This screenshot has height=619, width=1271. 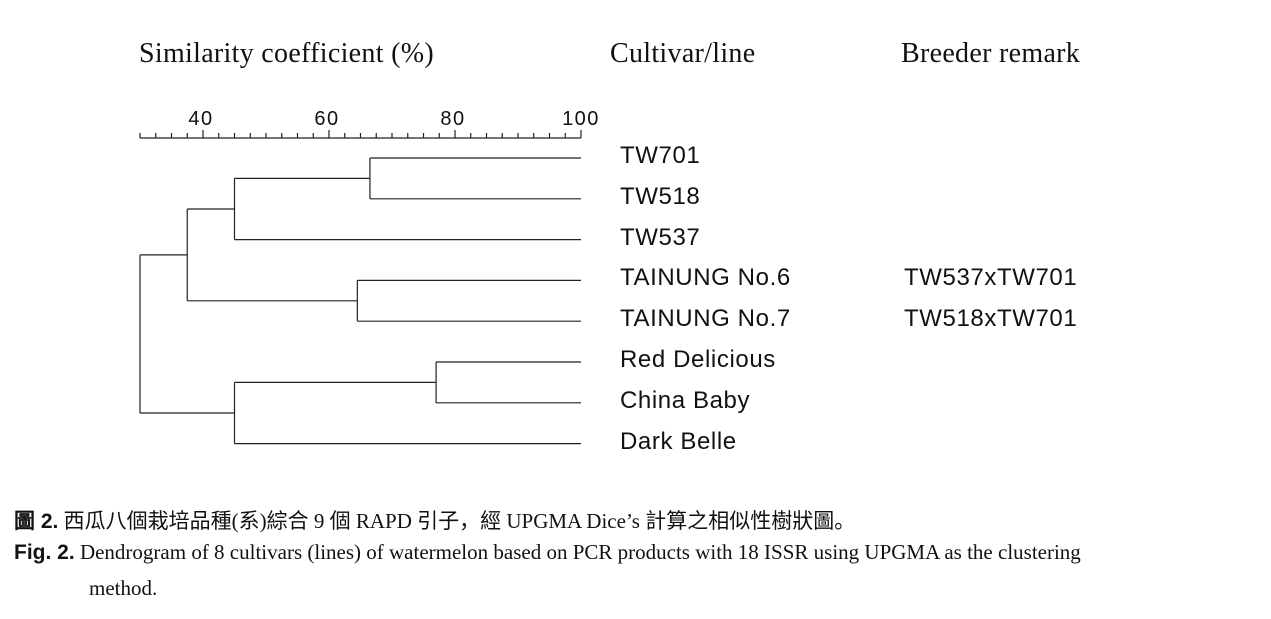 What do you see at coordinates (326, 119) in the screenshot?
I see `axis-tick-label: 60` at bounding box center [326, 119].